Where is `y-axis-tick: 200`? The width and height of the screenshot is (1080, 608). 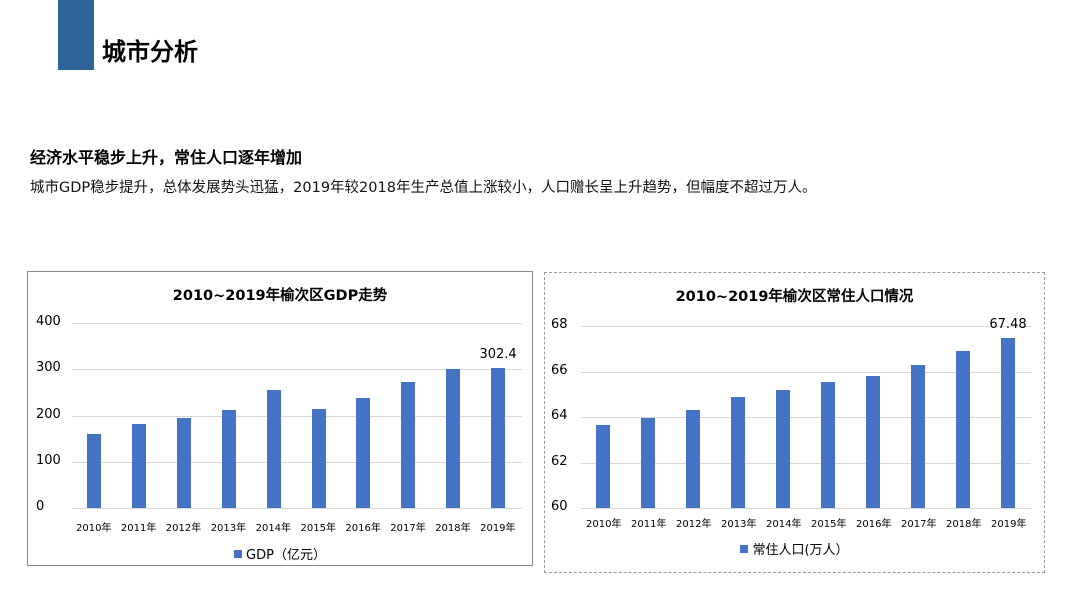
y-axis-tick: 200 is located at coordinates (48, 414).